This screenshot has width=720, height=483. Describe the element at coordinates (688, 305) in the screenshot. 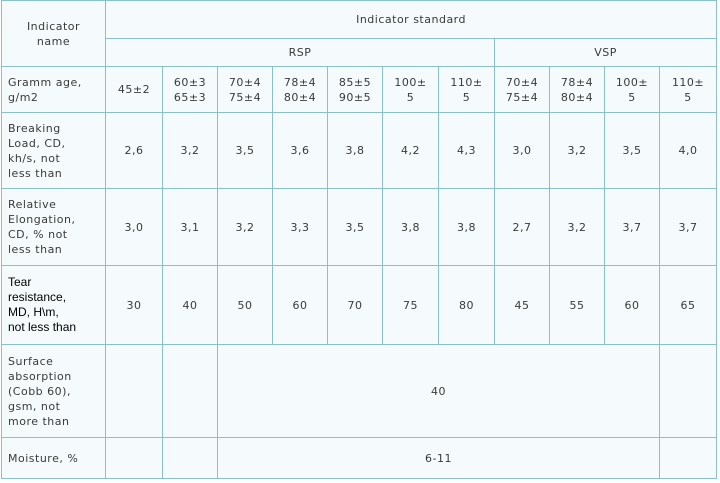

I see `table-cell: 65` at that location.